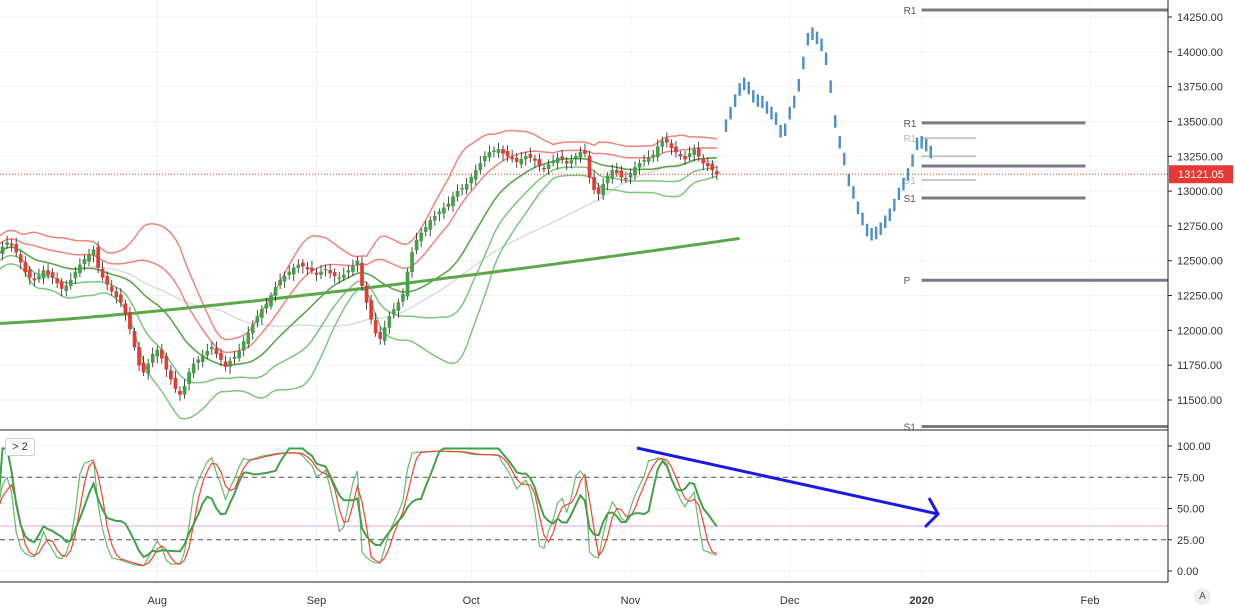 This screenshot has width=1235, height=609. What do you see at coordinates (1200, 297) in the screenshot?
I see `price-tick-label: 12250.00` at bounding box center [1200, 297].